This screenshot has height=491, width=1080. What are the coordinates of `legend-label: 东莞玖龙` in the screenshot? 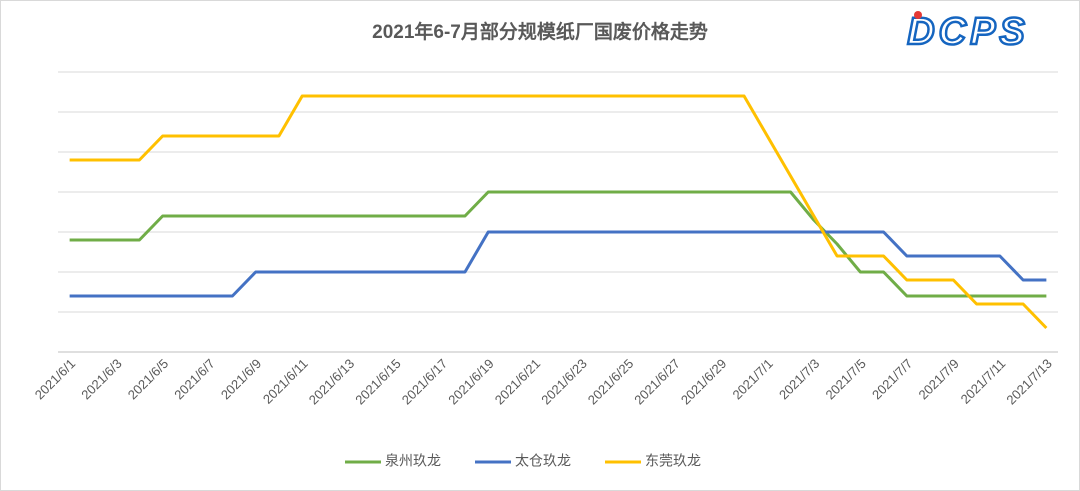 It's located at (673, 461).